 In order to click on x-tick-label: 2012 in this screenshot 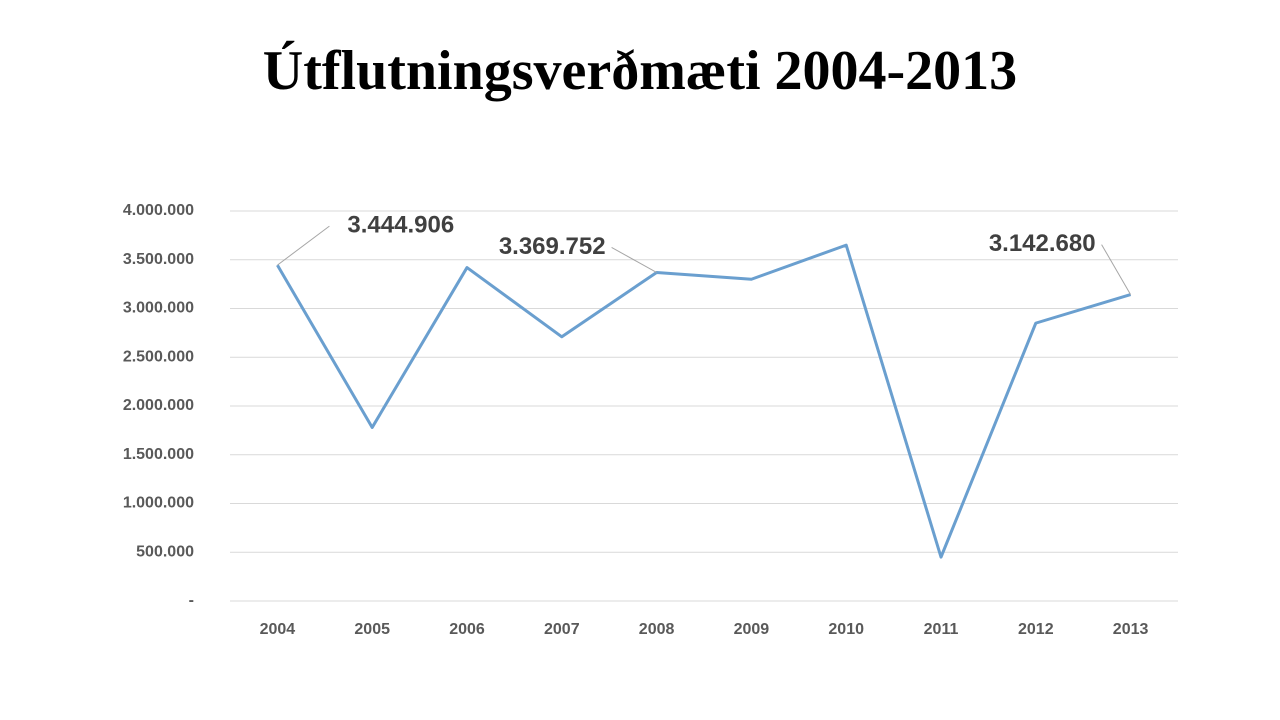, I will do `click(1036, 629)`.